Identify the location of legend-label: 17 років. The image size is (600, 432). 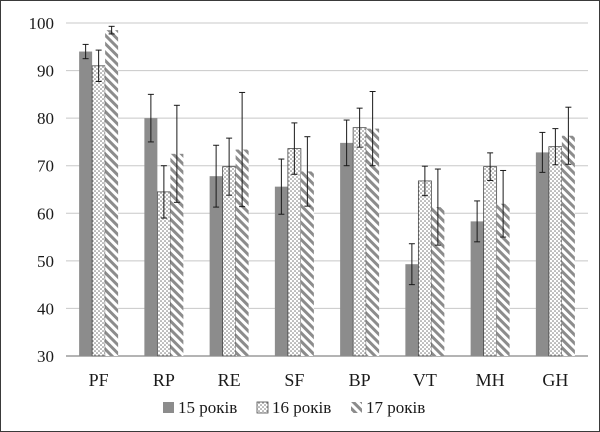
(395, 407).